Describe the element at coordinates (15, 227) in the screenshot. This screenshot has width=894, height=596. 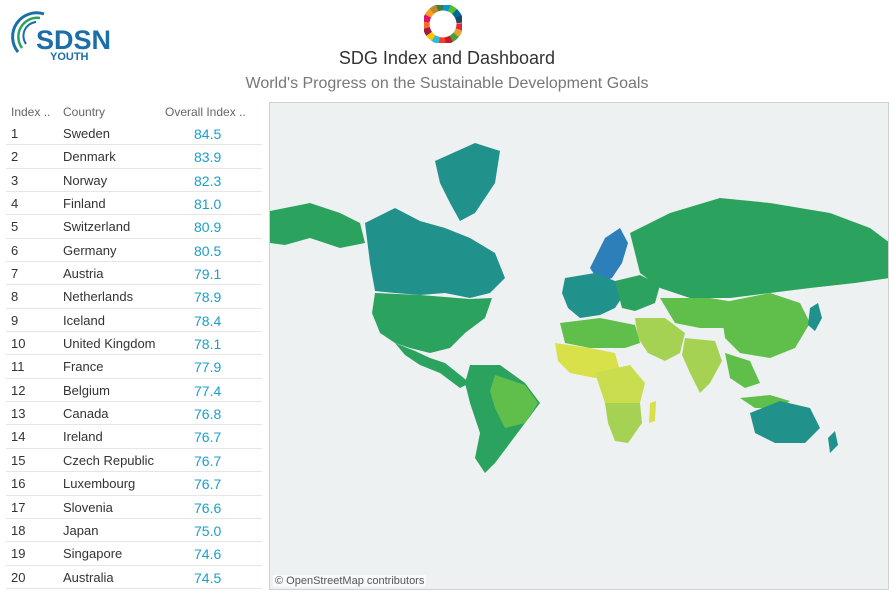
I see `row-index: 5` at that location.